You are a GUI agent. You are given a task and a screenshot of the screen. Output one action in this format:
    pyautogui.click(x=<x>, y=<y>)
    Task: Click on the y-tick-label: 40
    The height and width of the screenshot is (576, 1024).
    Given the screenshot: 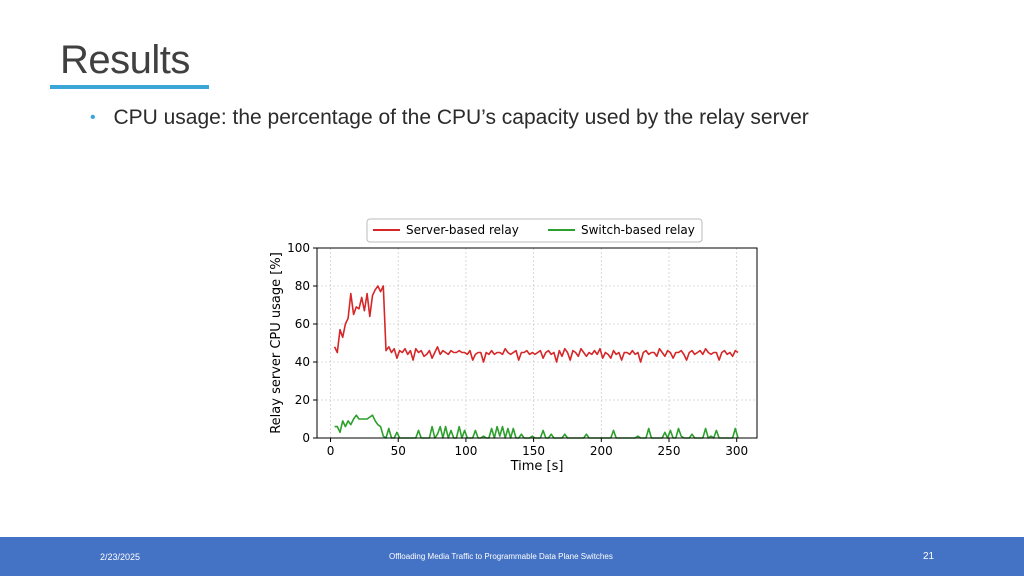 What is the action you would take?
    pyautogui.click(x=302, y=362)
    